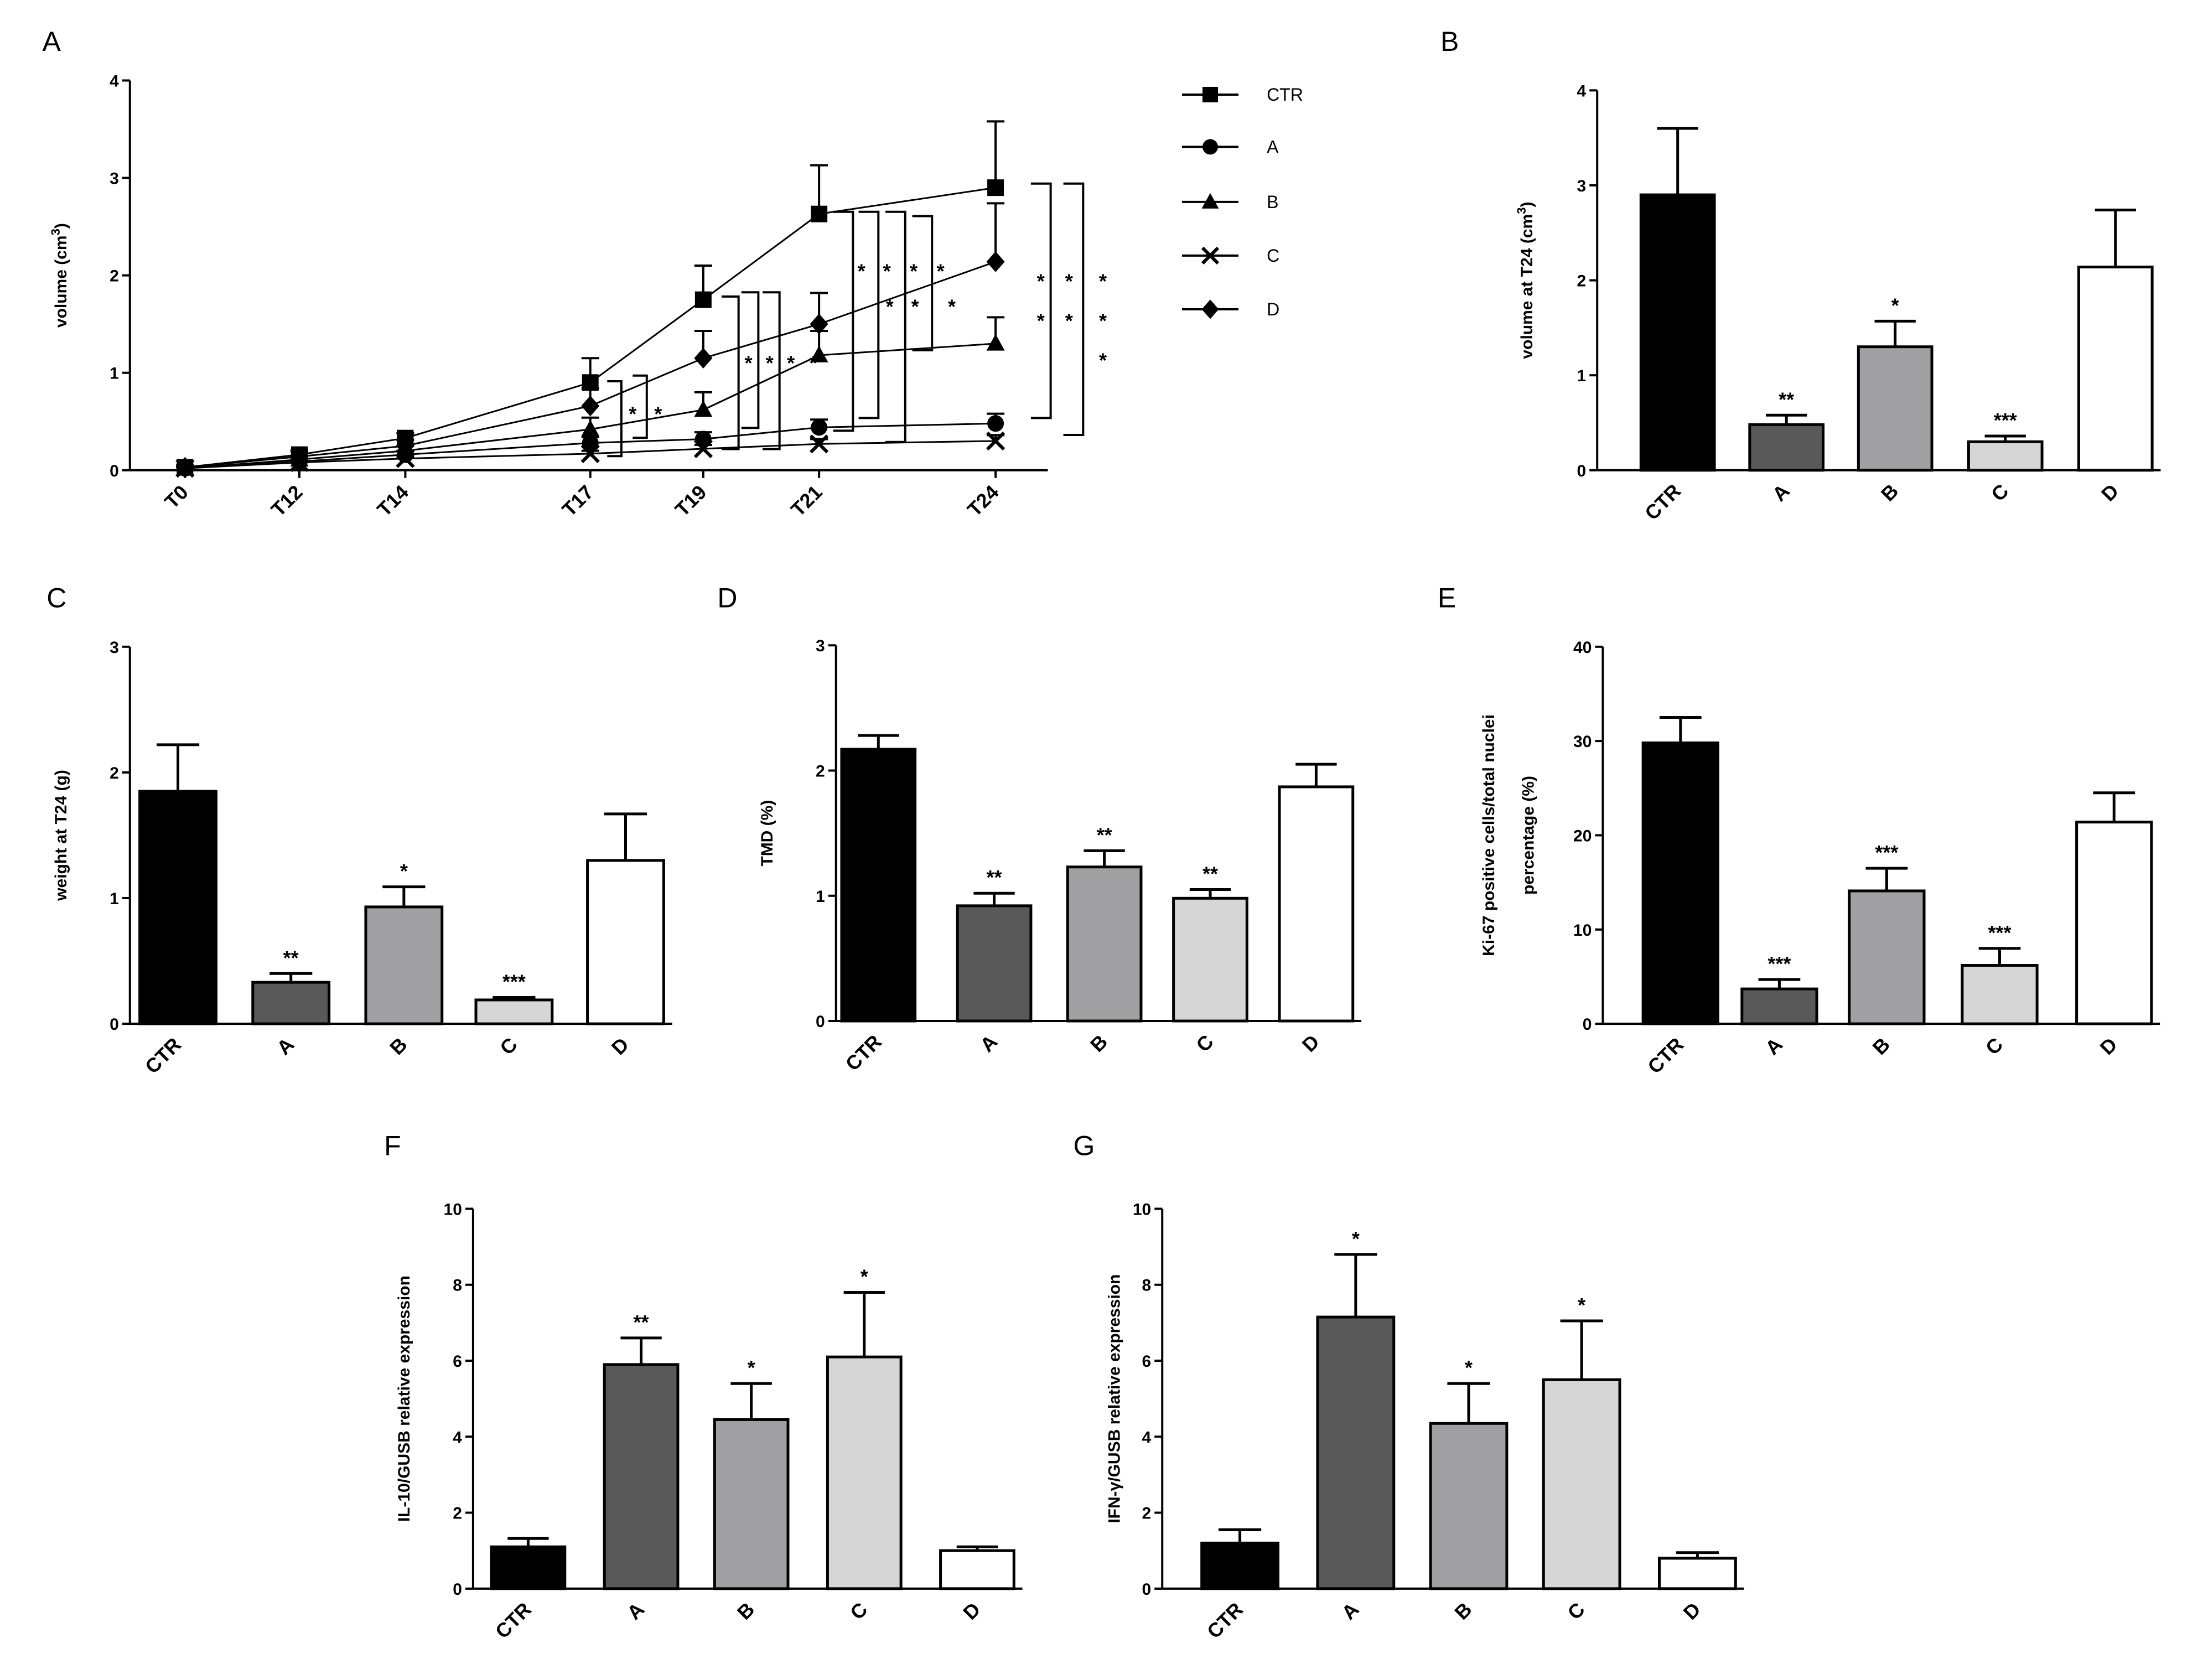  What do you see at coordinates (1273, 202) in the screenshot?
I see `legend-label: B` at bounding box center [1273, 202].